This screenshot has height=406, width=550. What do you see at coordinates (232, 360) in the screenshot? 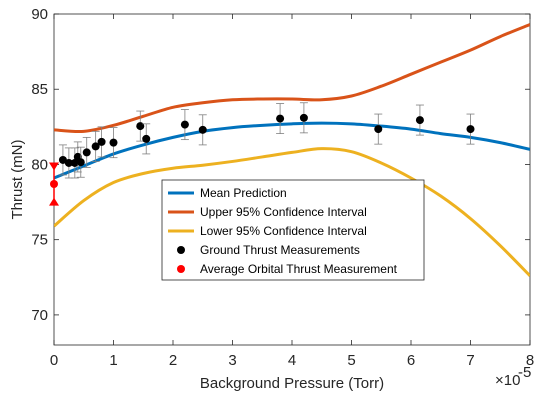
I see `x-tick-label: 3` at bounding box center [232, 360].